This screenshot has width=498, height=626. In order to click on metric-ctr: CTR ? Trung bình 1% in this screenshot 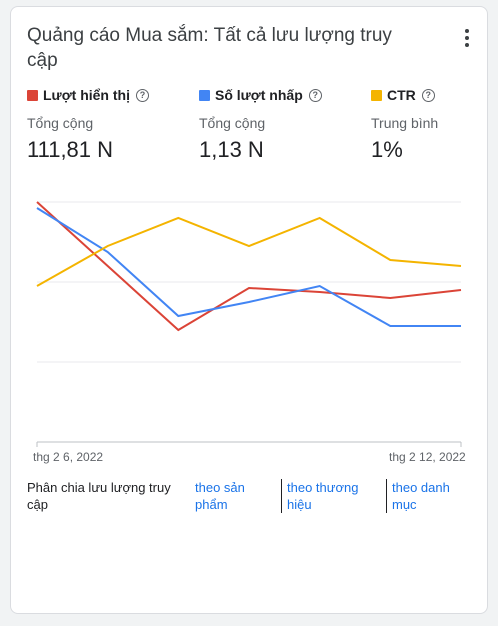, I will do `click(404, 124)`.